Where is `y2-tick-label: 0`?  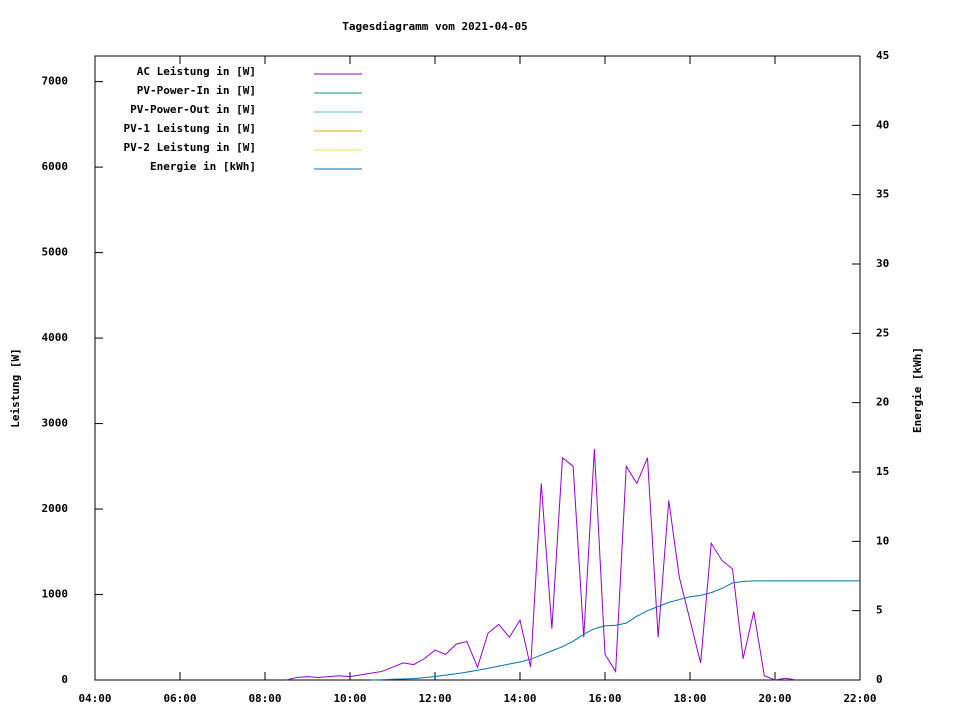
y2-tick-label: 0 is located at coordinates (879, 679).